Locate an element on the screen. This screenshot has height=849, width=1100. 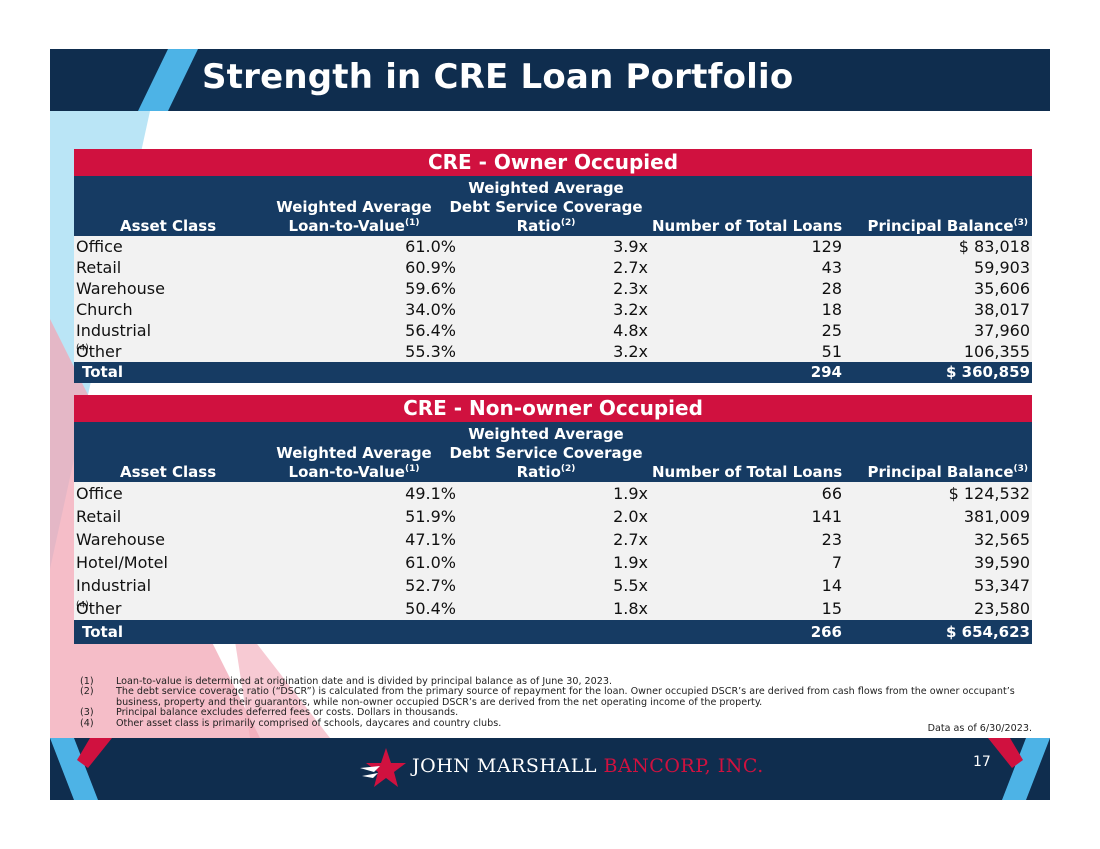
table-total-row: Total 294 $ 360,859 is located at coordinates (553, 372).